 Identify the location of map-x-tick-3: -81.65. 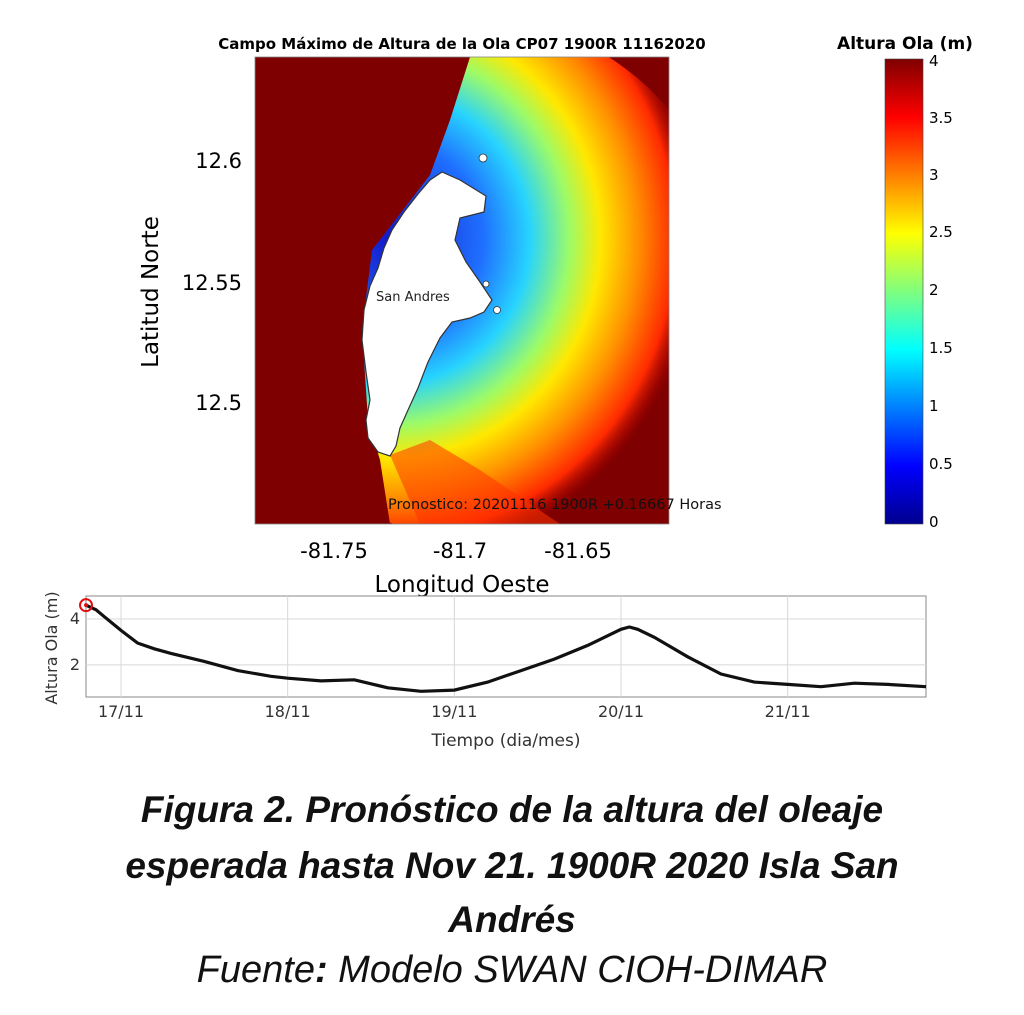
(578, 551).